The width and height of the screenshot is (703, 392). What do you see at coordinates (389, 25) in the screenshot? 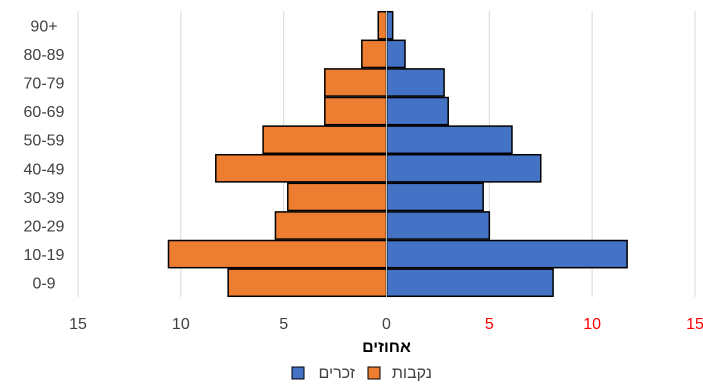
I see `bar-male-90+` at bounding box center [389, 25].